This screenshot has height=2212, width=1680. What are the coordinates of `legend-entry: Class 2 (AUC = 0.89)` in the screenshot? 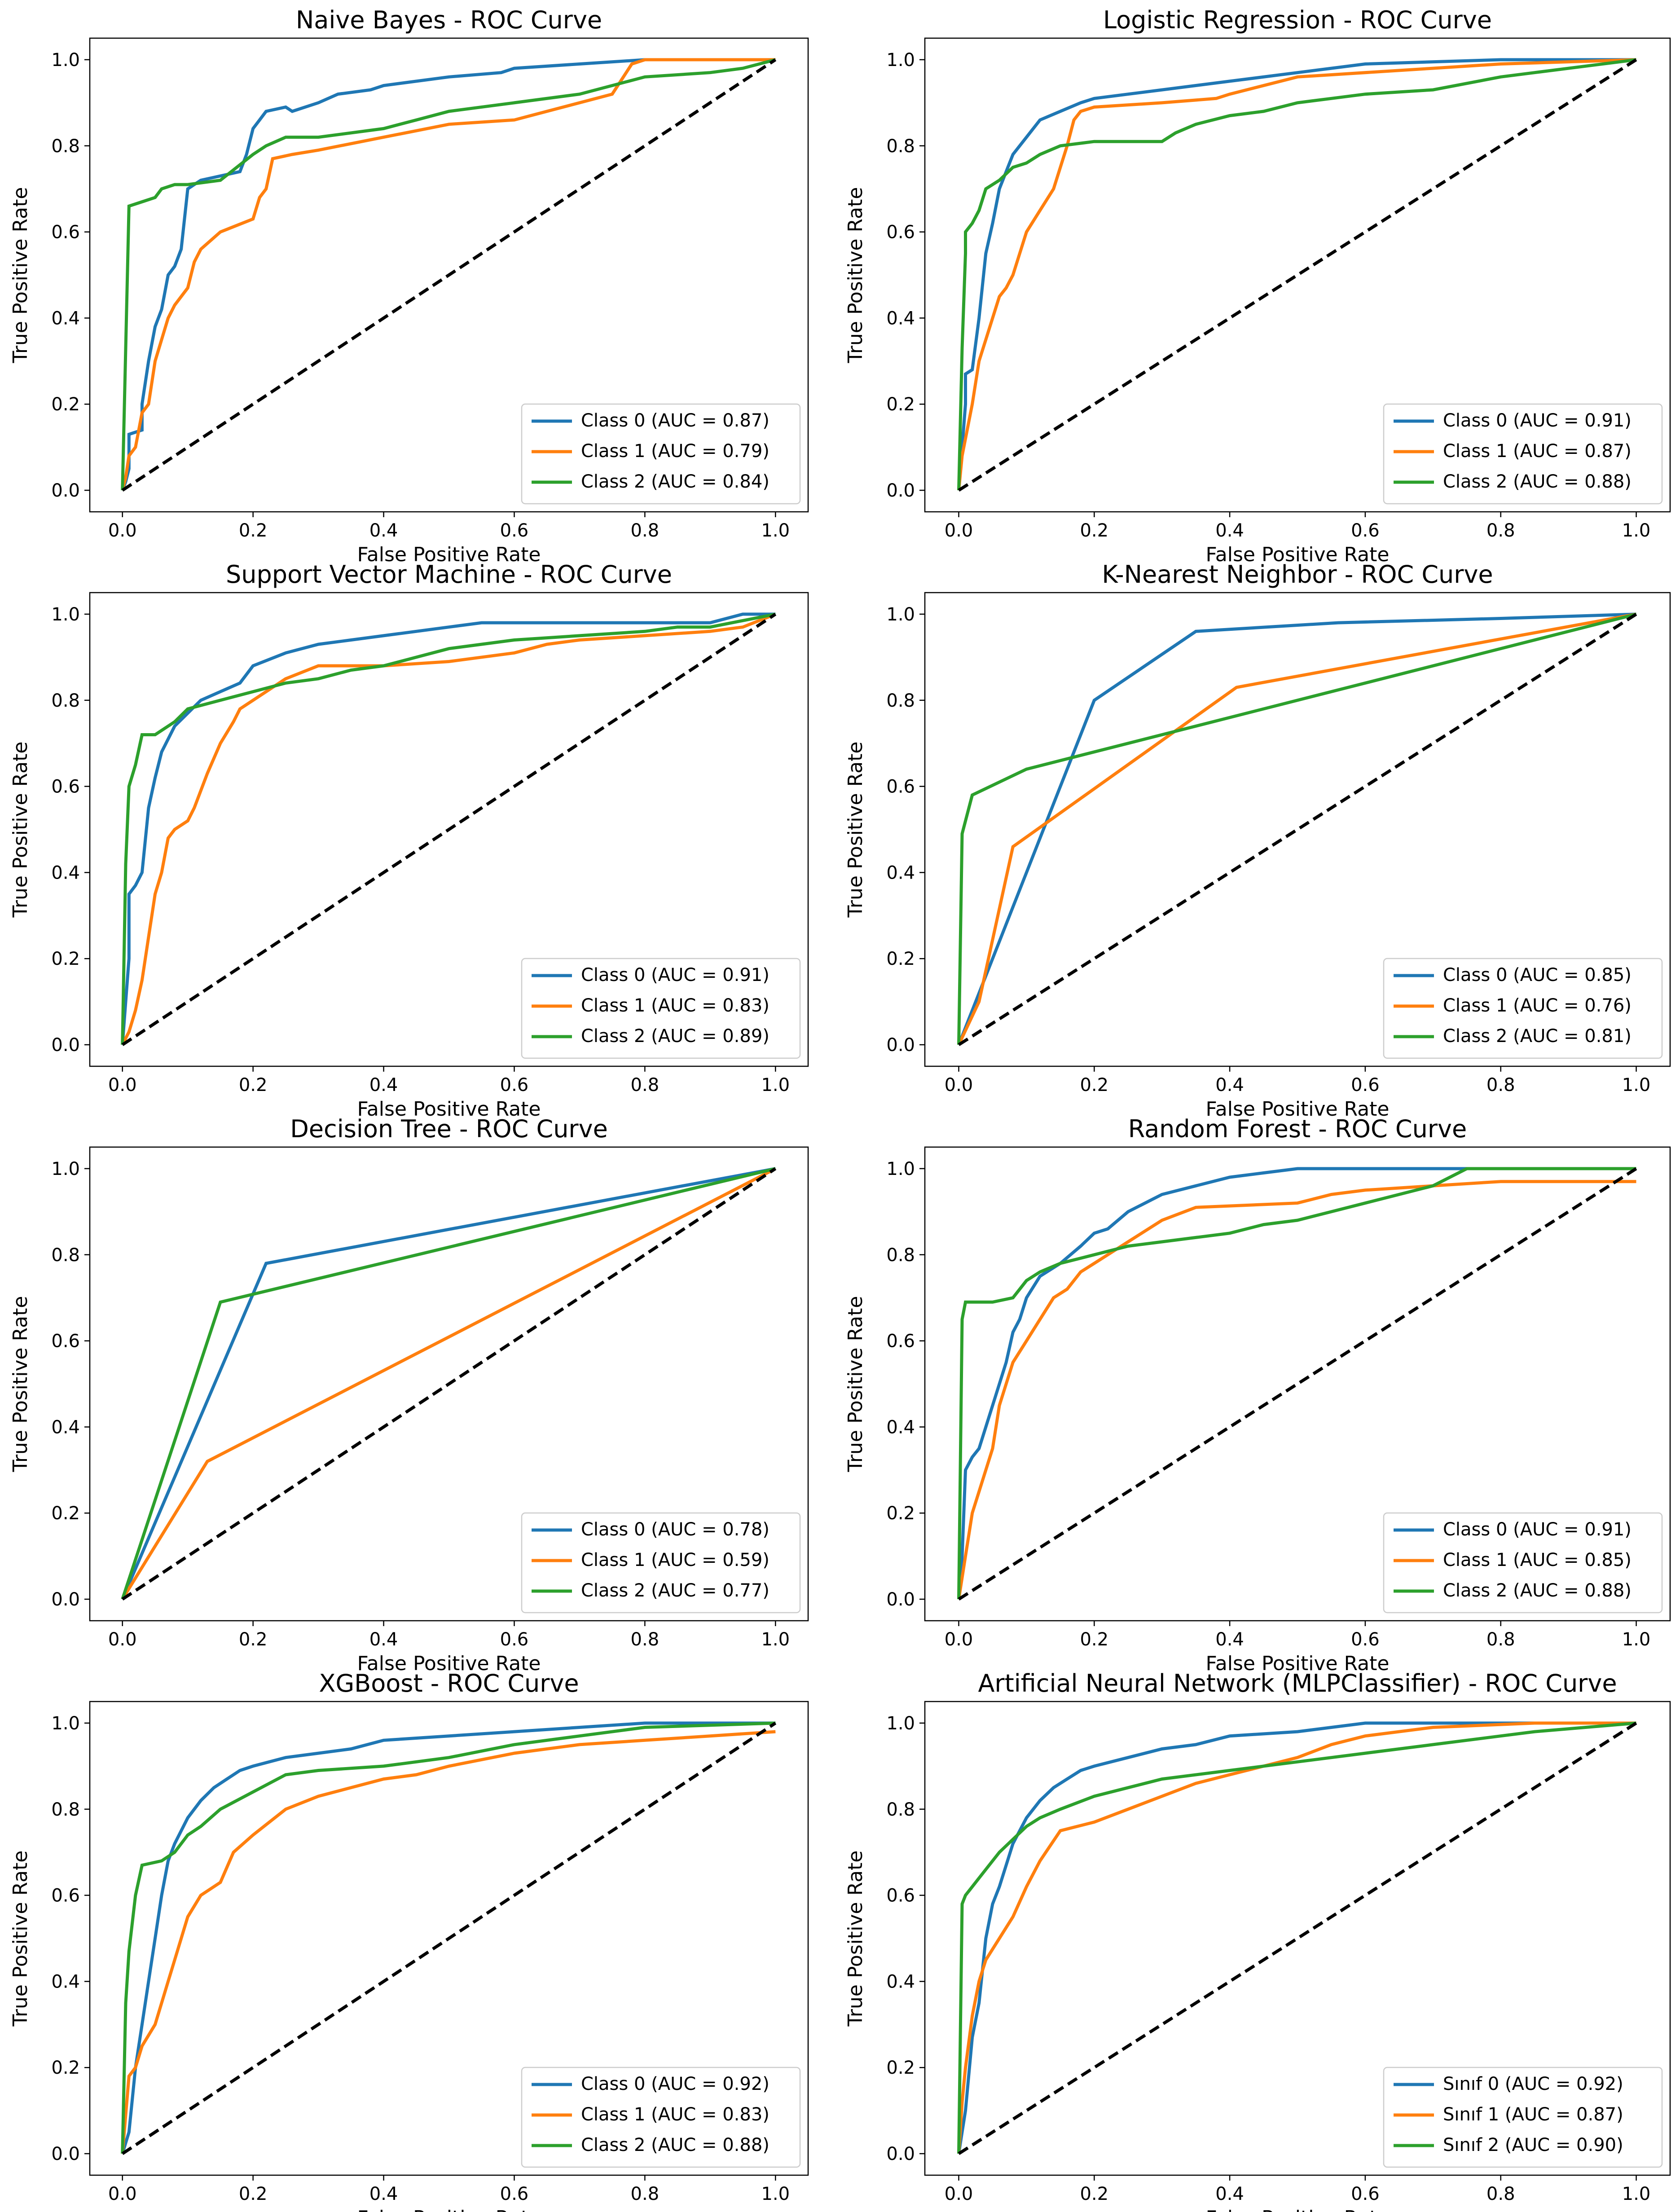 It's located at (675, 1036).